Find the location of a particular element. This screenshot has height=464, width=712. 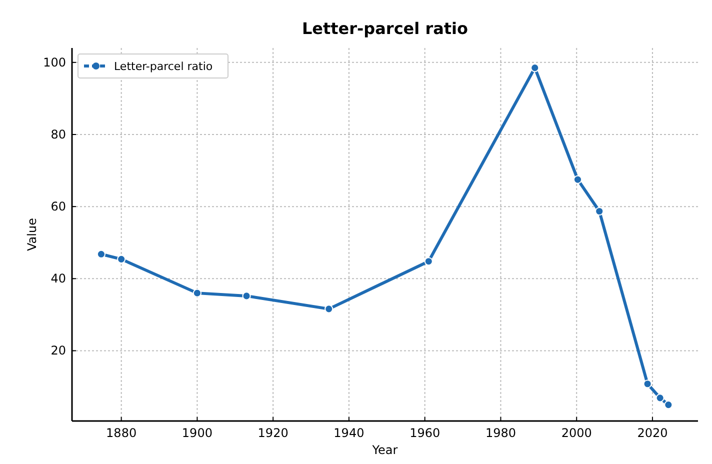

y-tick-label: 100 is located at coordinates (54, 62).